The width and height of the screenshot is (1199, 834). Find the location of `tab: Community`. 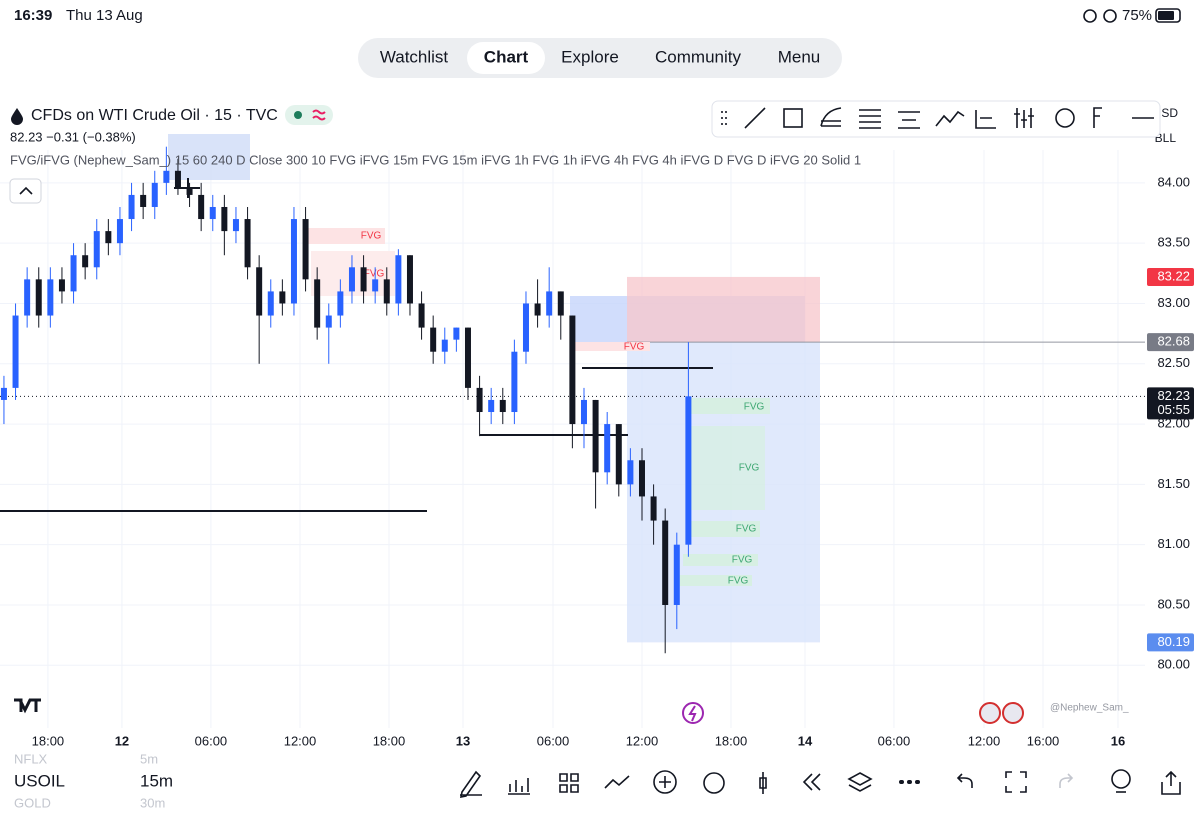

tab: Community is located at coordinates (698, 56).